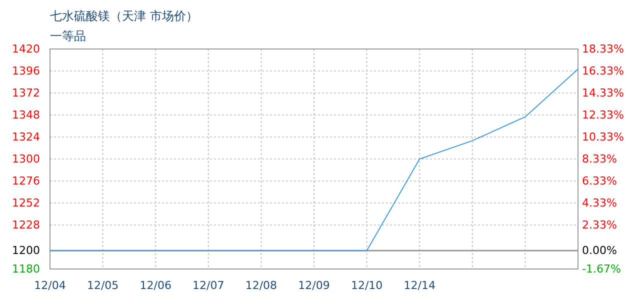  I want to click on y2-tick-label: 16.33%, so click(603, 71).